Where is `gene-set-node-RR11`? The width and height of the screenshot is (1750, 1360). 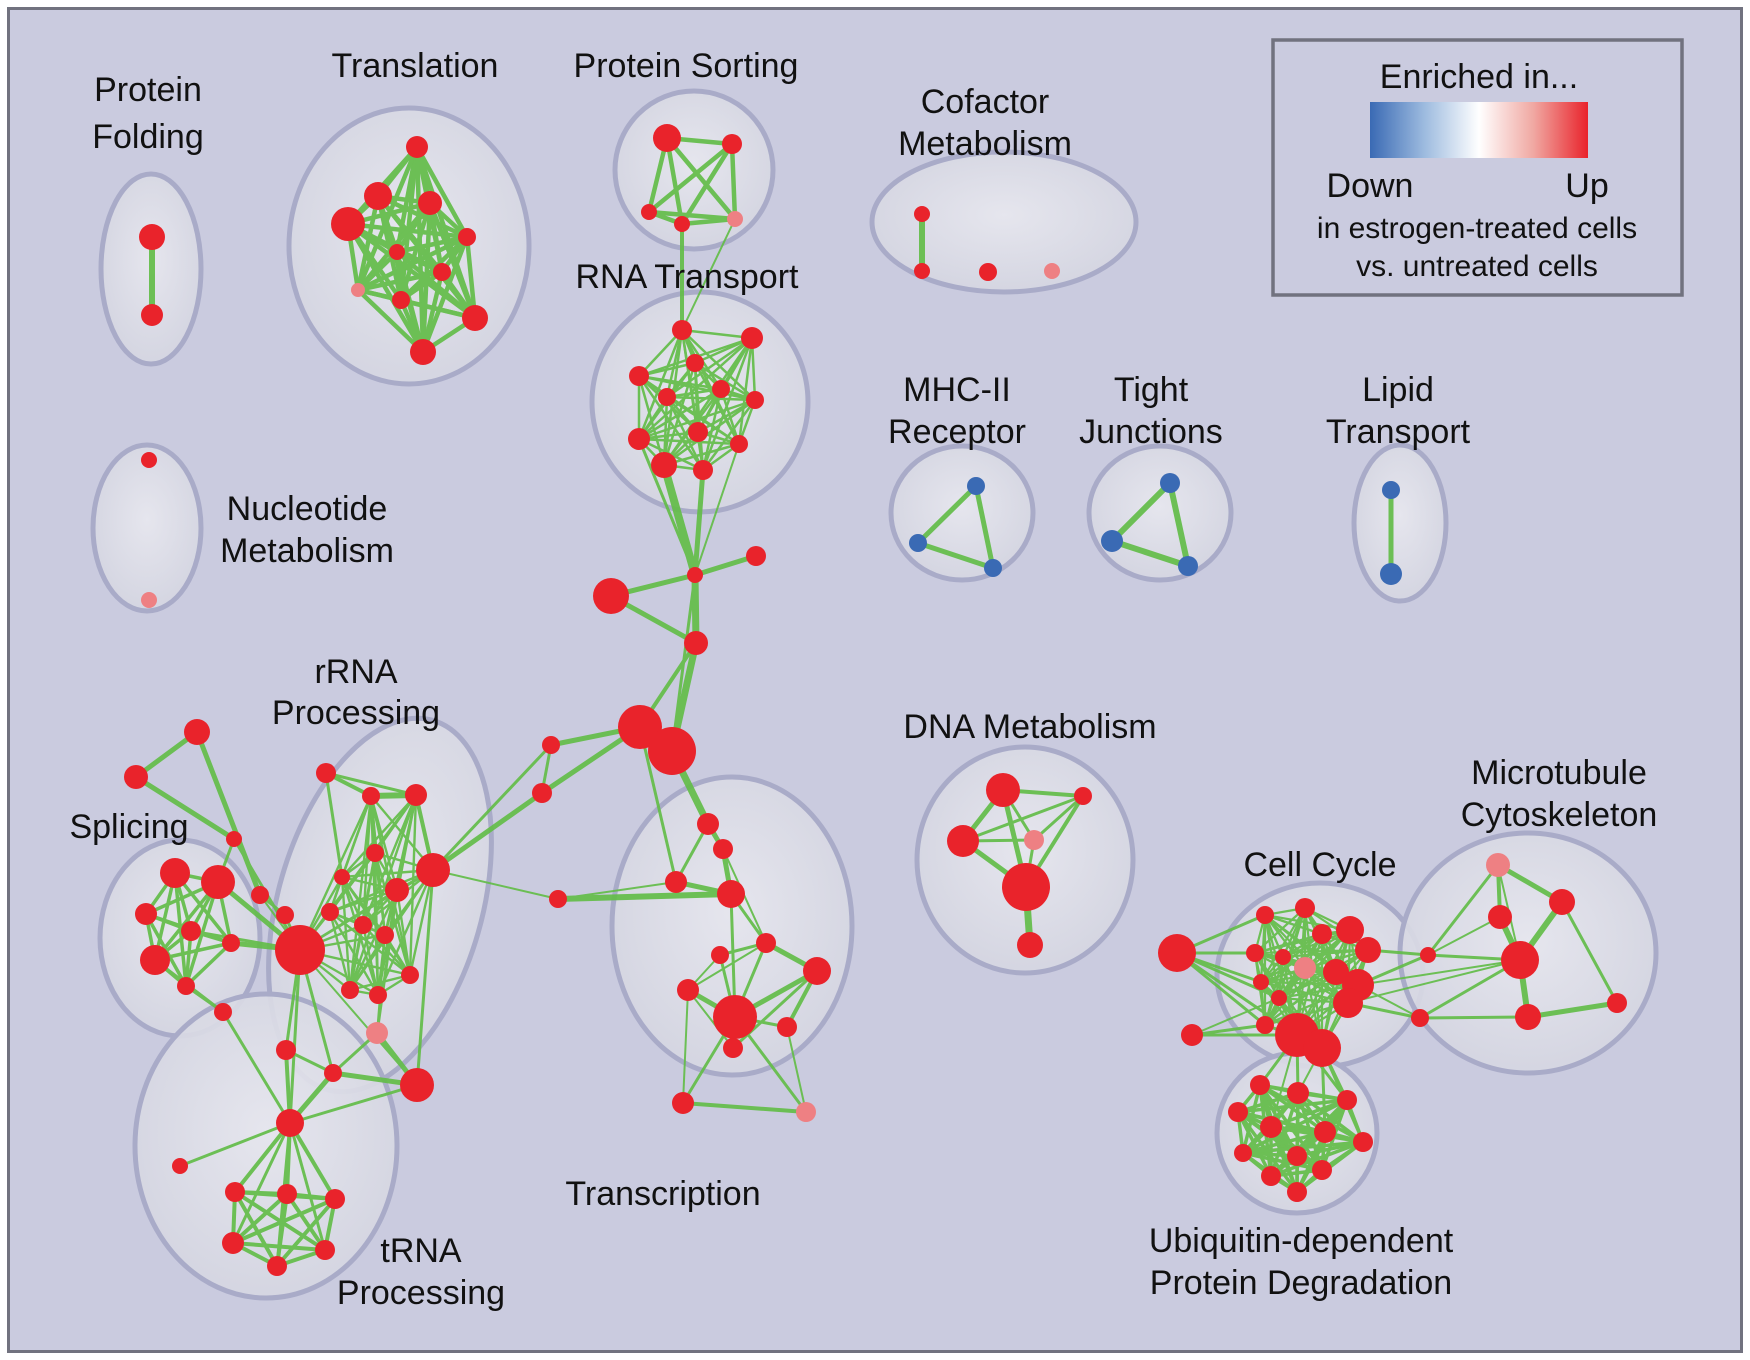 gene-set-node-RR11 is located at coordinates (363, 925).